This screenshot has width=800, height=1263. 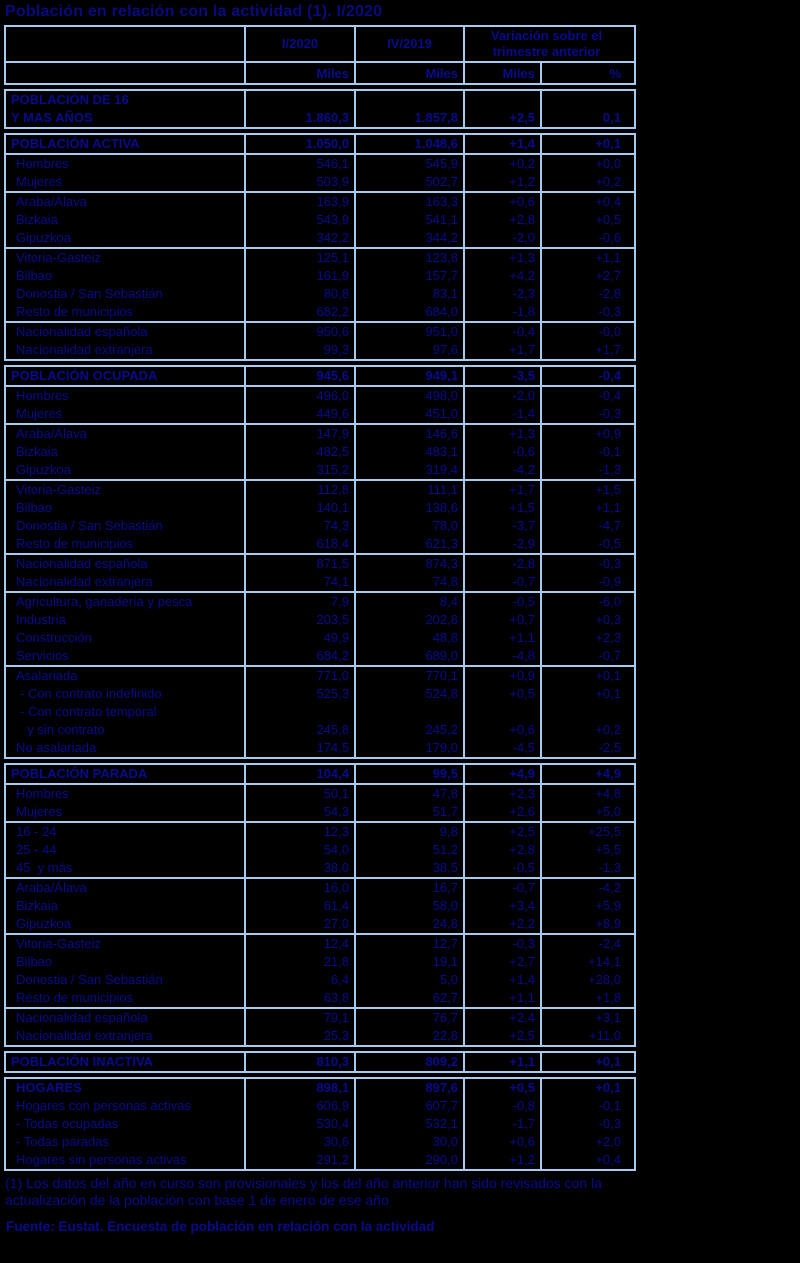 I want to click on table-row: - Todas paradas 30,6 30,0 +0,6 +2,0, so click(x=320, y=1142).